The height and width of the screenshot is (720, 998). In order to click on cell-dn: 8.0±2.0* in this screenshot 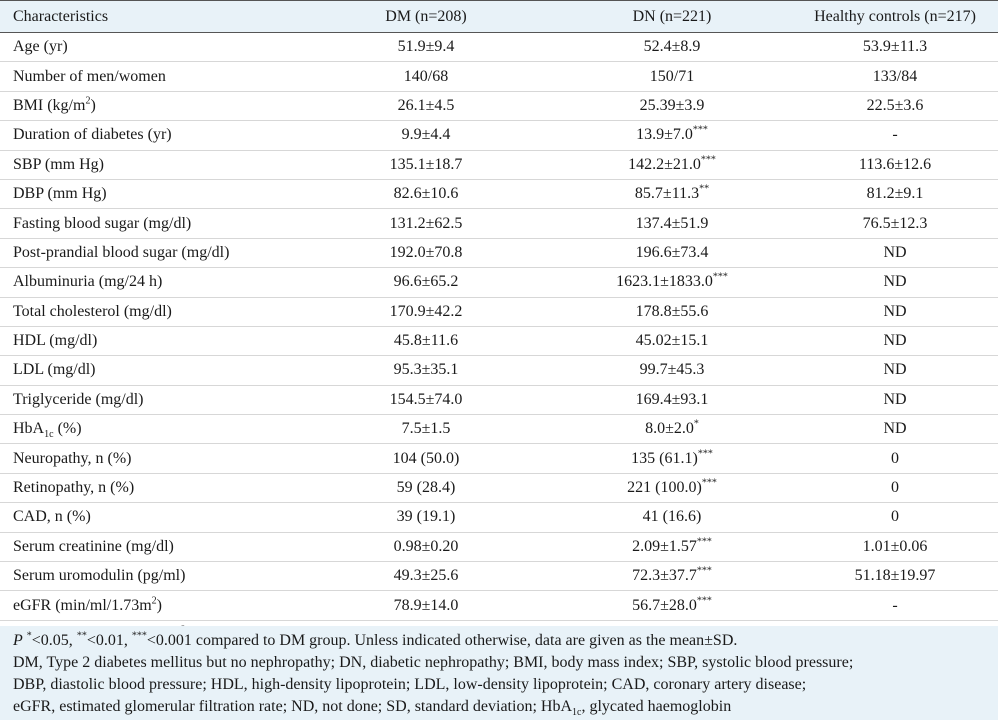, I will do `click(672, 429)`.